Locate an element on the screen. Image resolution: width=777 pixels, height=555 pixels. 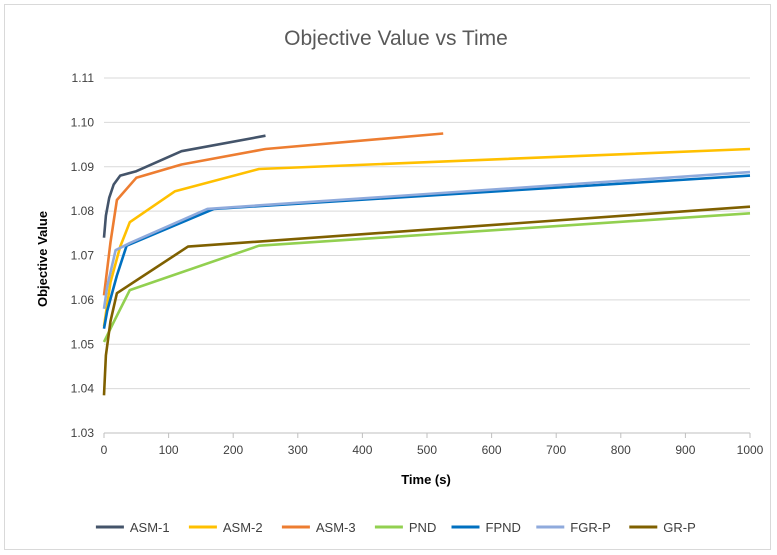
y-tick-label: 1.03 is located at coordinates (83, 433).